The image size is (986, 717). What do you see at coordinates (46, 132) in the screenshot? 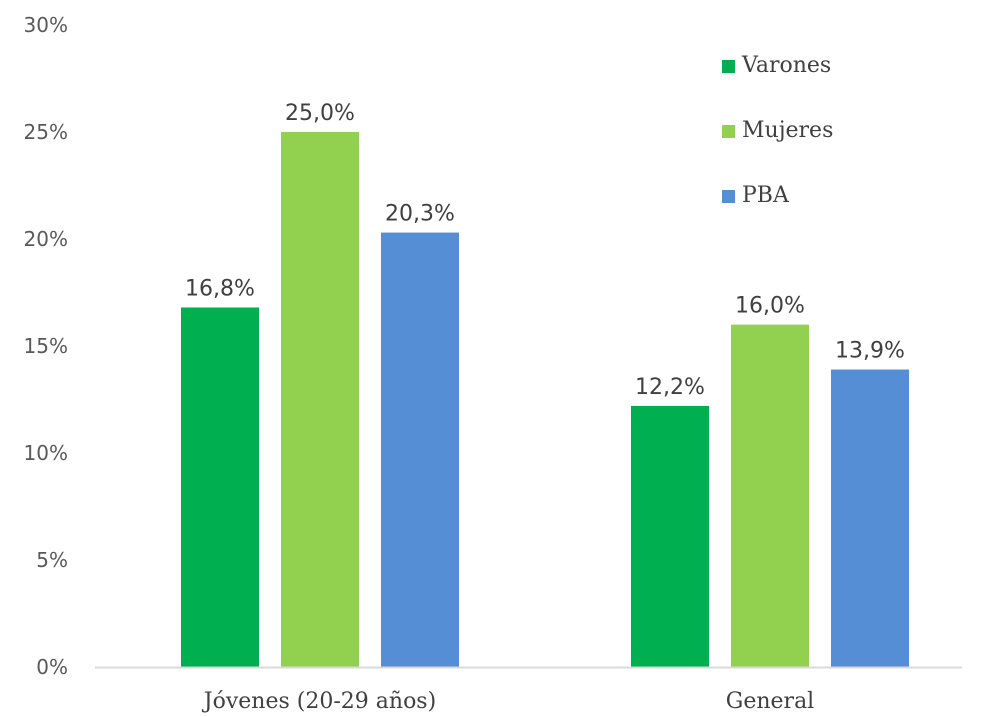
I see `y-tick-label: 25%` at bounding box center [46, 132].